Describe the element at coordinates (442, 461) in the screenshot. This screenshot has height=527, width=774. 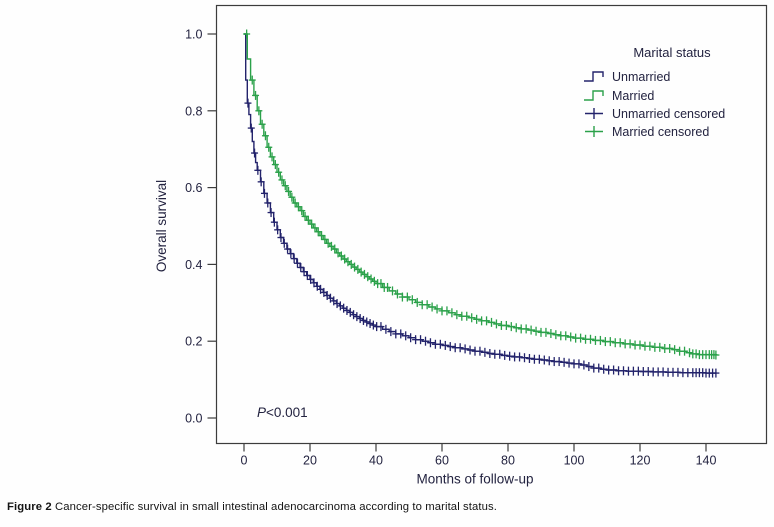
I see `x-tick-label: 60` at that location.